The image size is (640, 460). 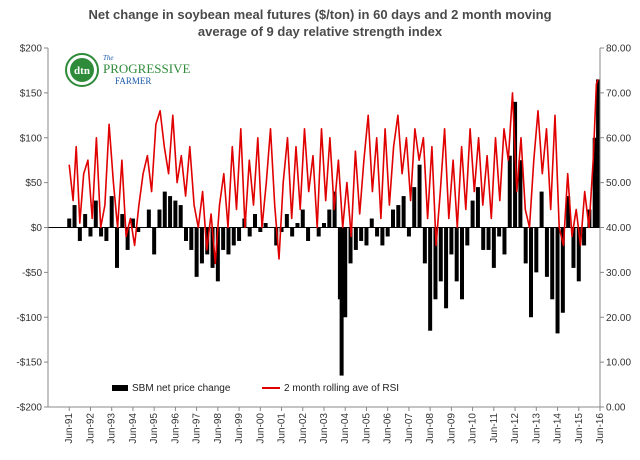 What do you see at coordinates (558, 428) in the screenshot?
I see `x-tick-label: Jun-14` at bounding box center [558, 428].